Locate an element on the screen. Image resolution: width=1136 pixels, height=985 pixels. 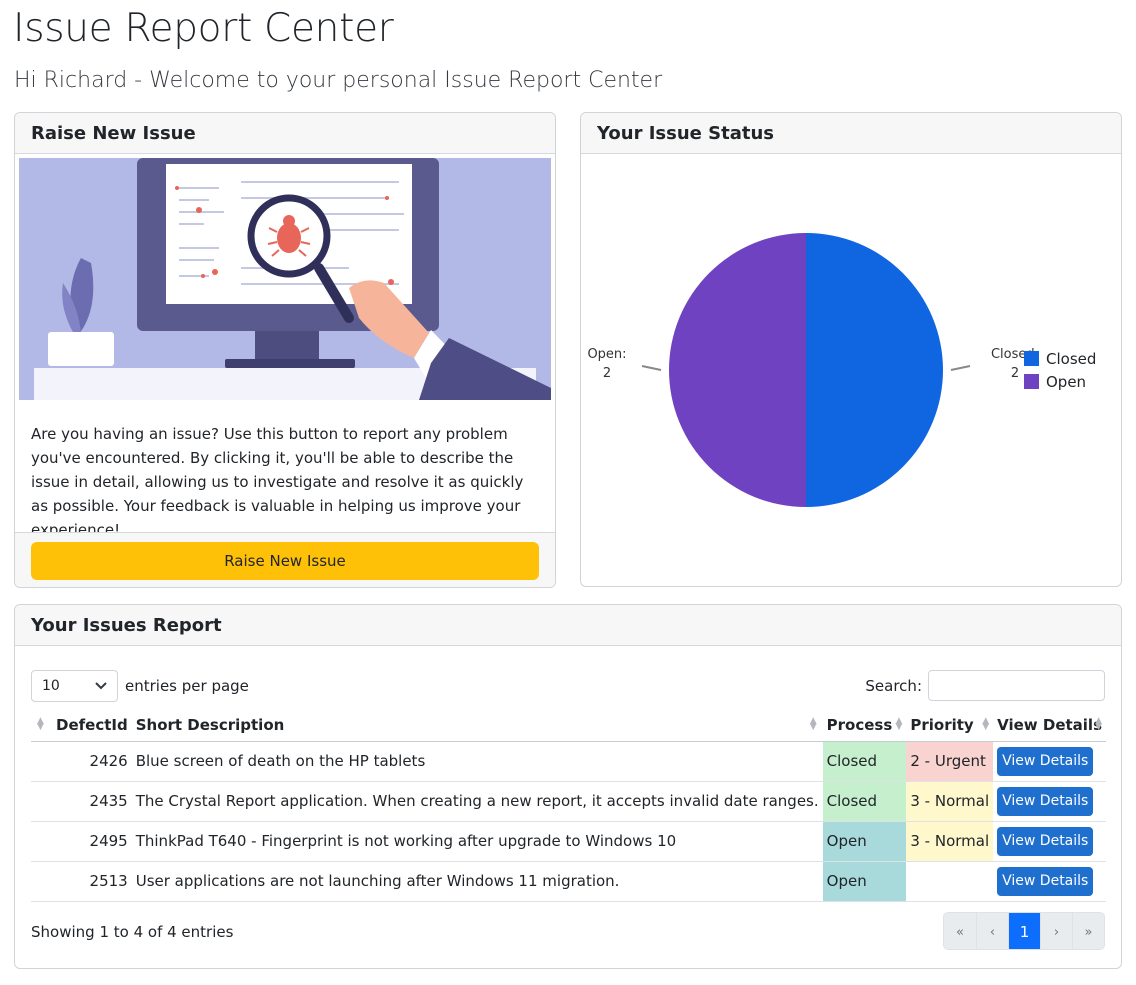
slice-label-name: Open: is located at coordinates (606, 354).